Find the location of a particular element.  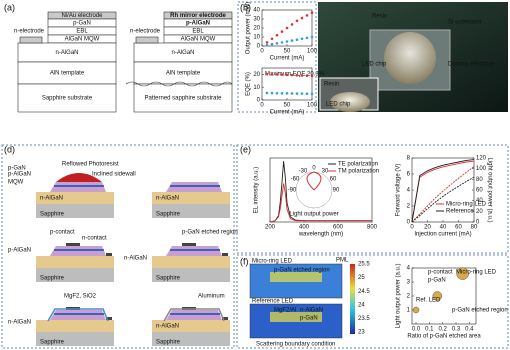

x-tick-label: 100 is located at coordinates (312, 106).